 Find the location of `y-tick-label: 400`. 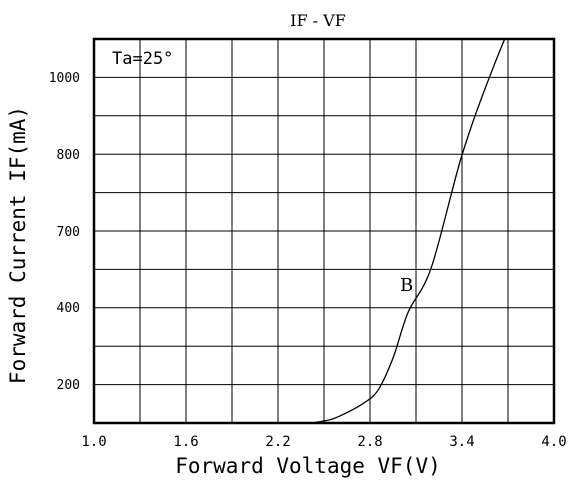

y-tick-label: 400 is located at coordinates (68, 308).